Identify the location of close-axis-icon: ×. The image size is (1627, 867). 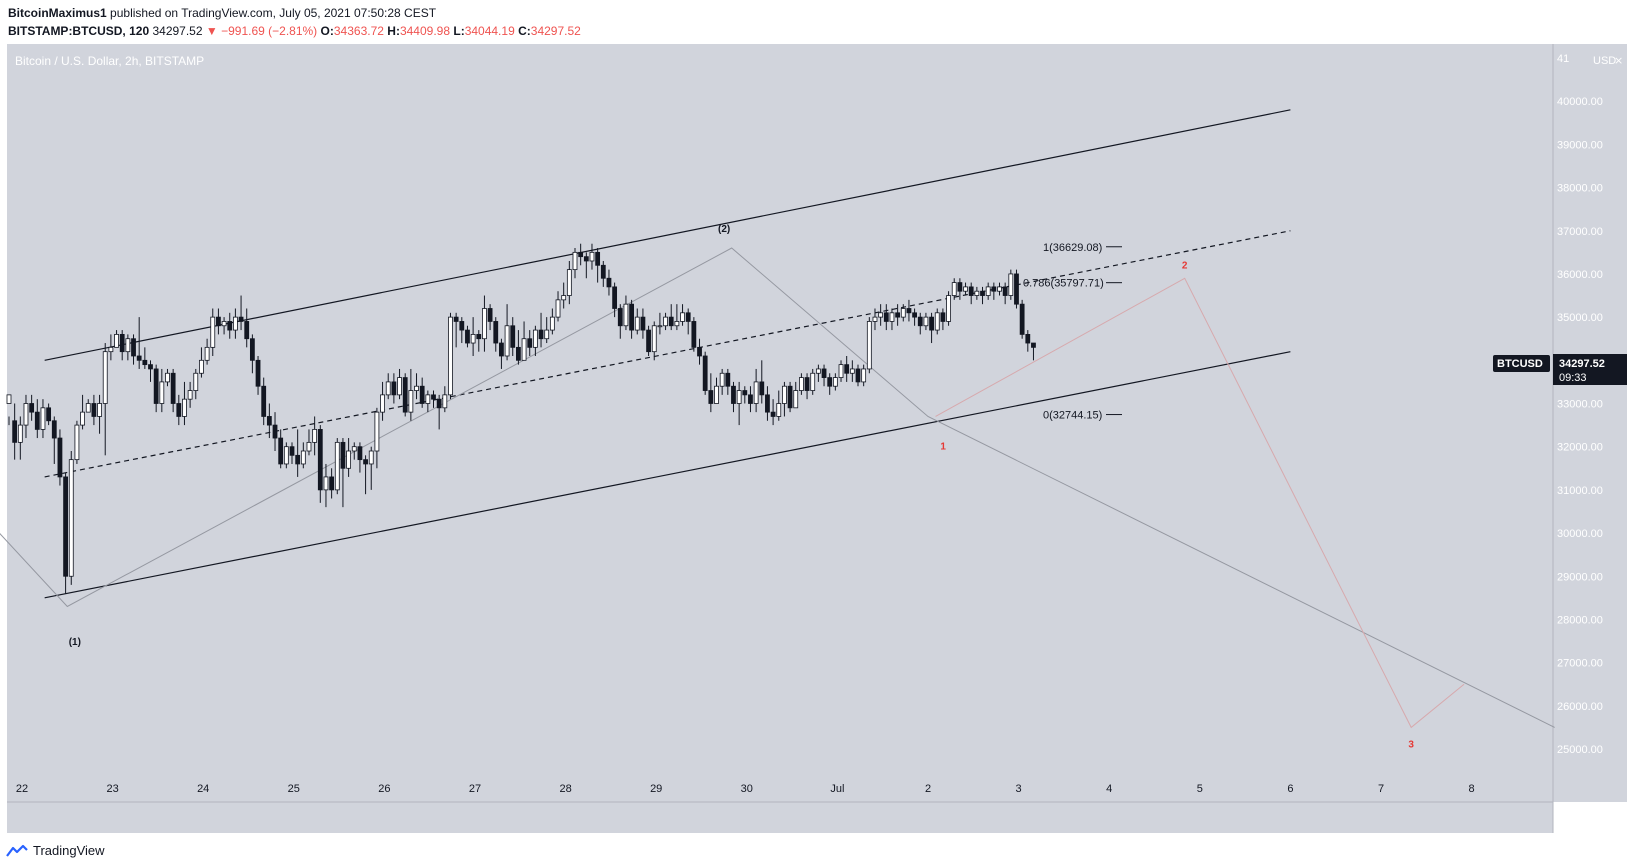
(1618, 60).